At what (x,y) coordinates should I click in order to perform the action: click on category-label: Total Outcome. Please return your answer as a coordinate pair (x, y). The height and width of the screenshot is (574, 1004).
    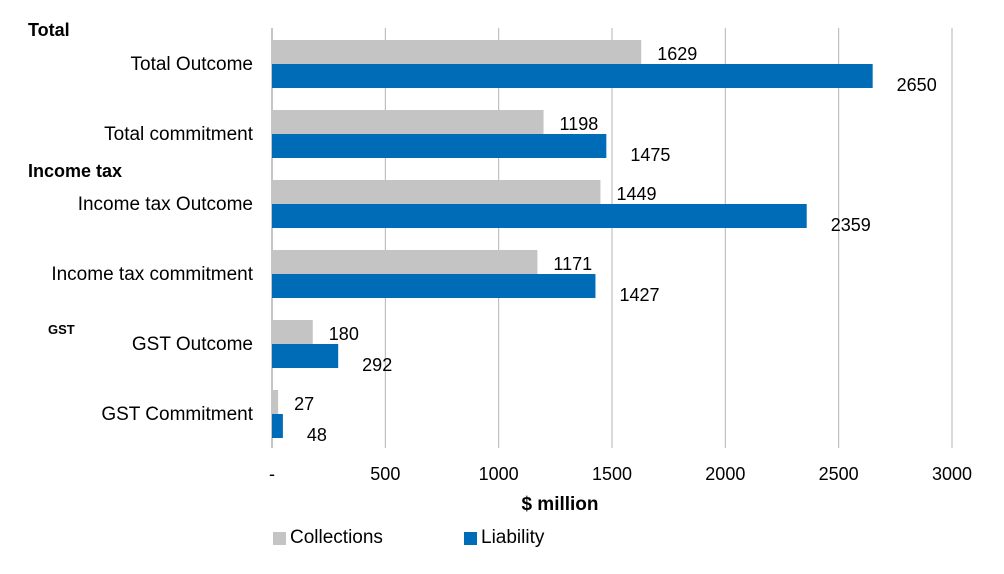
    Looking at the image, I should click on (192, 64).